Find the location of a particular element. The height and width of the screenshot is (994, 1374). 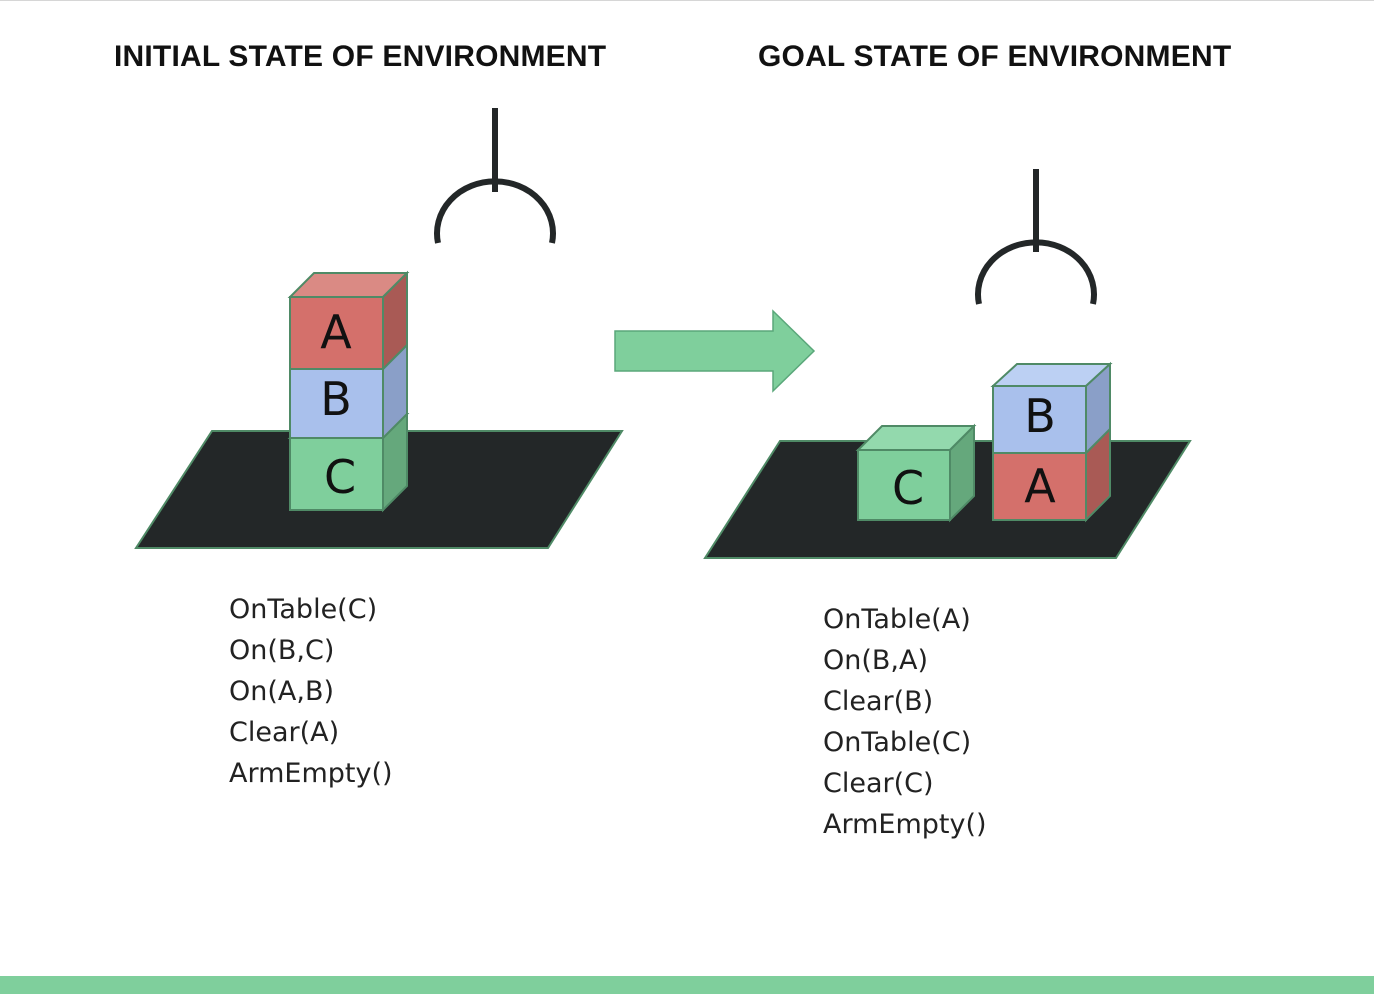

goal-block-c: C is located at coordinates (916, 473).